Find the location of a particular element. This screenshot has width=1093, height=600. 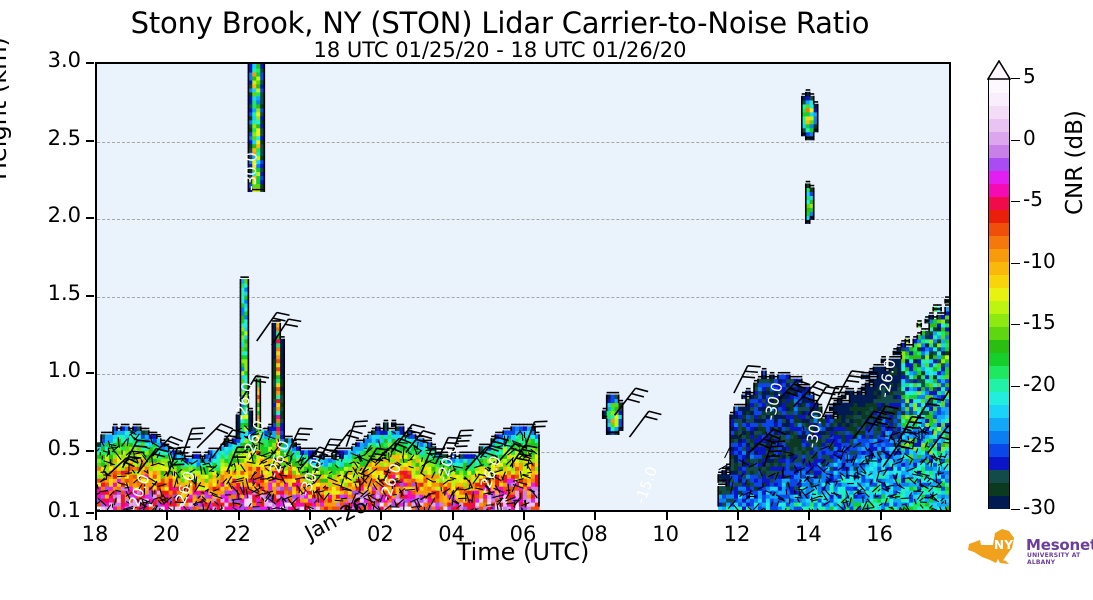

colorbar-tick-label: -5 is located at coordinates (1033, 199).